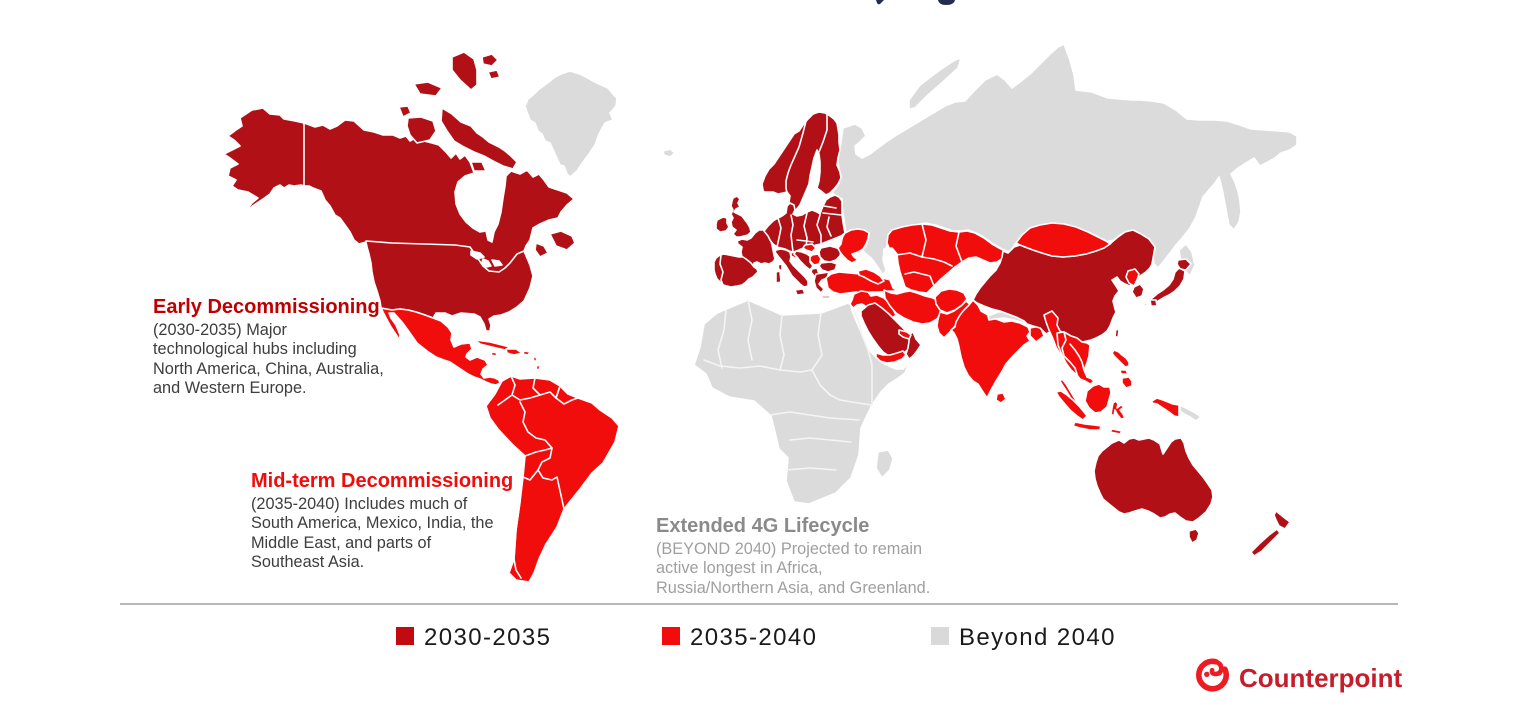 The width and height of the screenshot is (1536, 705). What do you see at coordinates (1321, 678) in the screenshot?
I see `svg-text: Counterpoint` at bounding box center [1321, 678].